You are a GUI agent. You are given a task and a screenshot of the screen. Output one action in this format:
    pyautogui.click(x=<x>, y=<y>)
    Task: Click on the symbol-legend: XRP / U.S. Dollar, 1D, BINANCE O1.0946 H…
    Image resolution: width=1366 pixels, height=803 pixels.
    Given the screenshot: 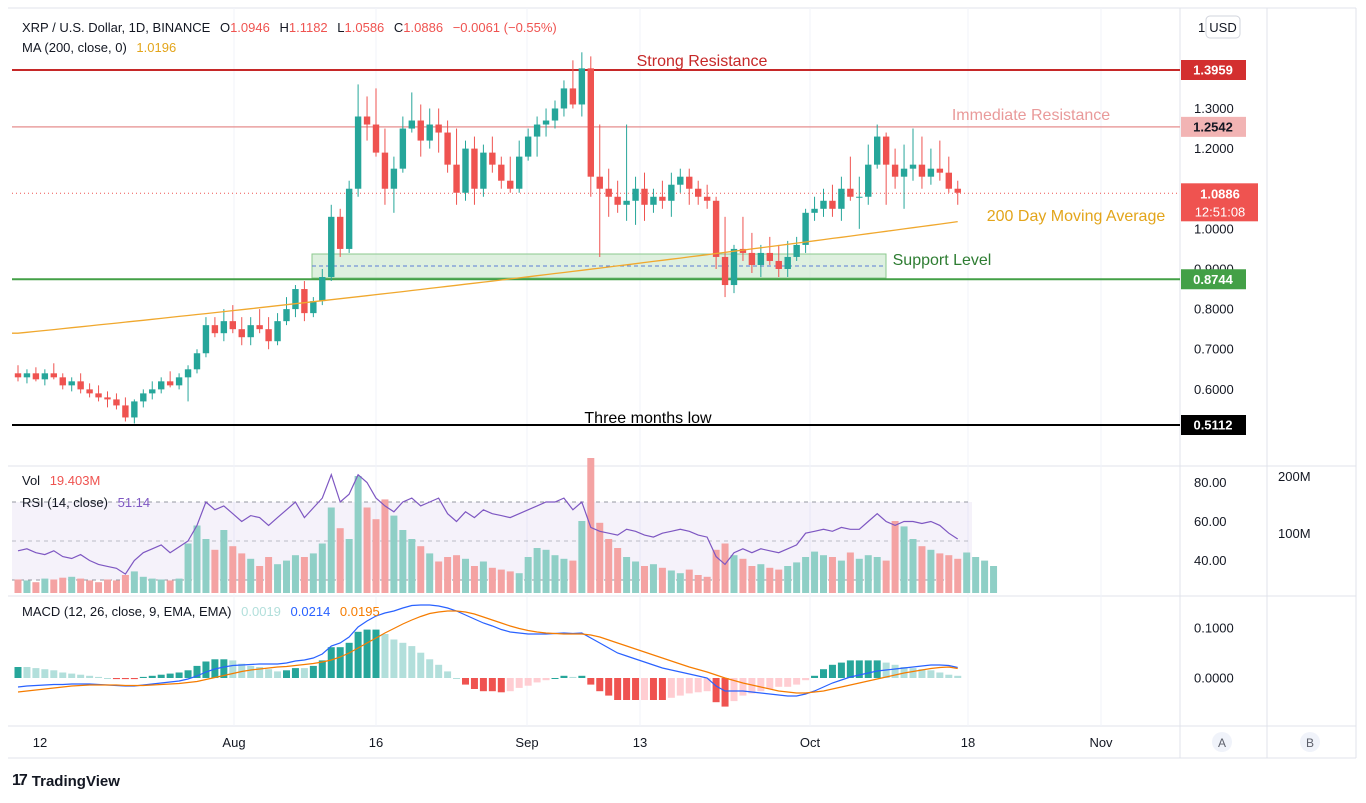 What is the action you would take?
    pyautogui.click(x=292, y=27)
    